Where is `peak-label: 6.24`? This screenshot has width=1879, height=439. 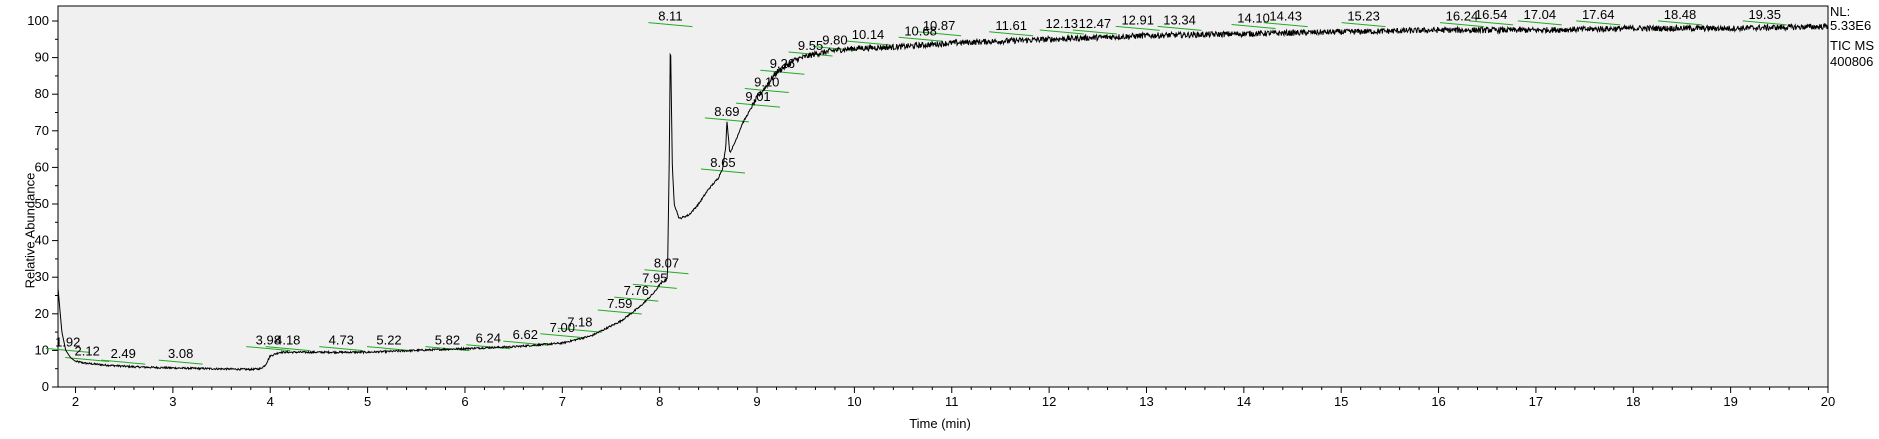
peak-label: 6.24 is located at coordinates (488, 338).